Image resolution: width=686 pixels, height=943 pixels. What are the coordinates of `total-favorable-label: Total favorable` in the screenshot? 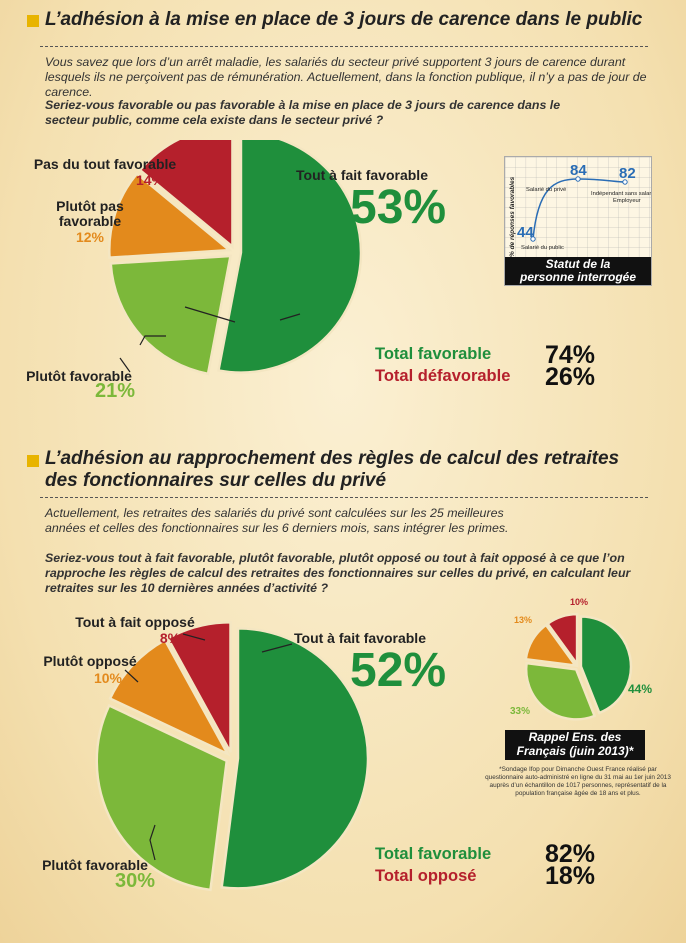 It's located at (433, 354).